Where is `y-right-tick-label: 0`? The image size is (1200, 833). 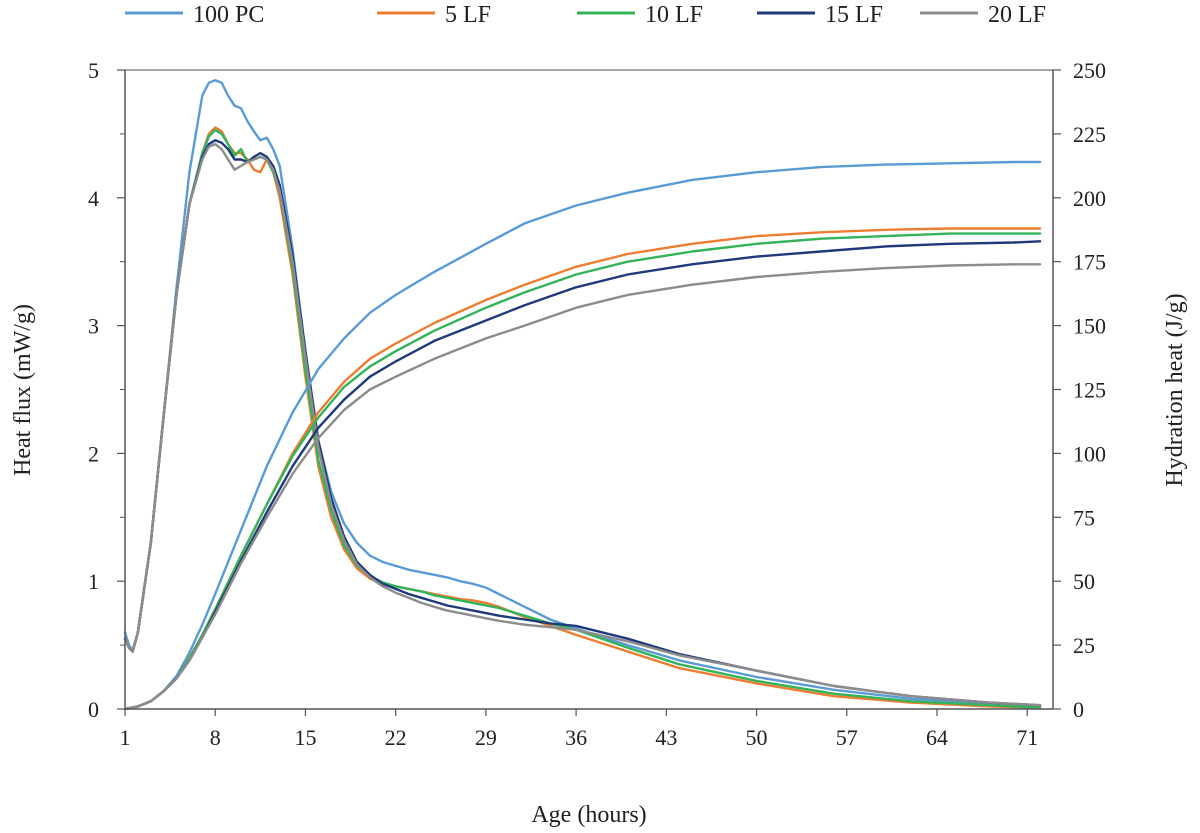
y-right-tick-label: 0 is located at coordinates (1078, 709).